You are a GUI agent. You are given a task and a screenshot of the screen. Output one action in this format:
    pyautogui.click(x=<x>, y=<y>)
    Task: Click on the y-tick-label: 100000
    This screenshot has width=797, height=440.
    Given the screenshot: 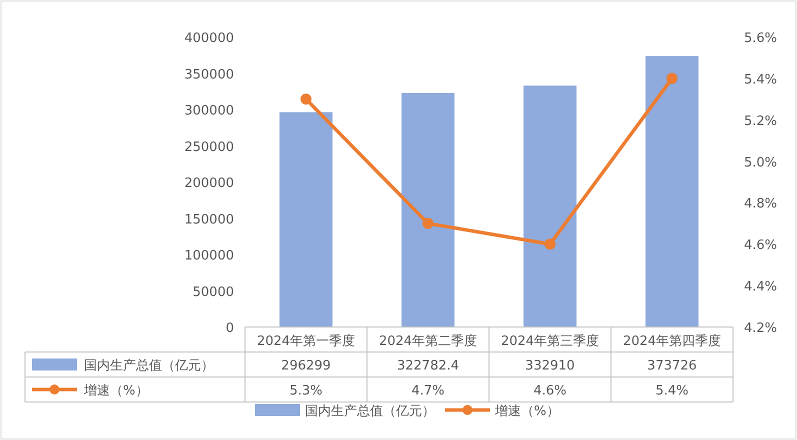 What is the action you would take?
    pyautogui.click(x=209, y=256)
    